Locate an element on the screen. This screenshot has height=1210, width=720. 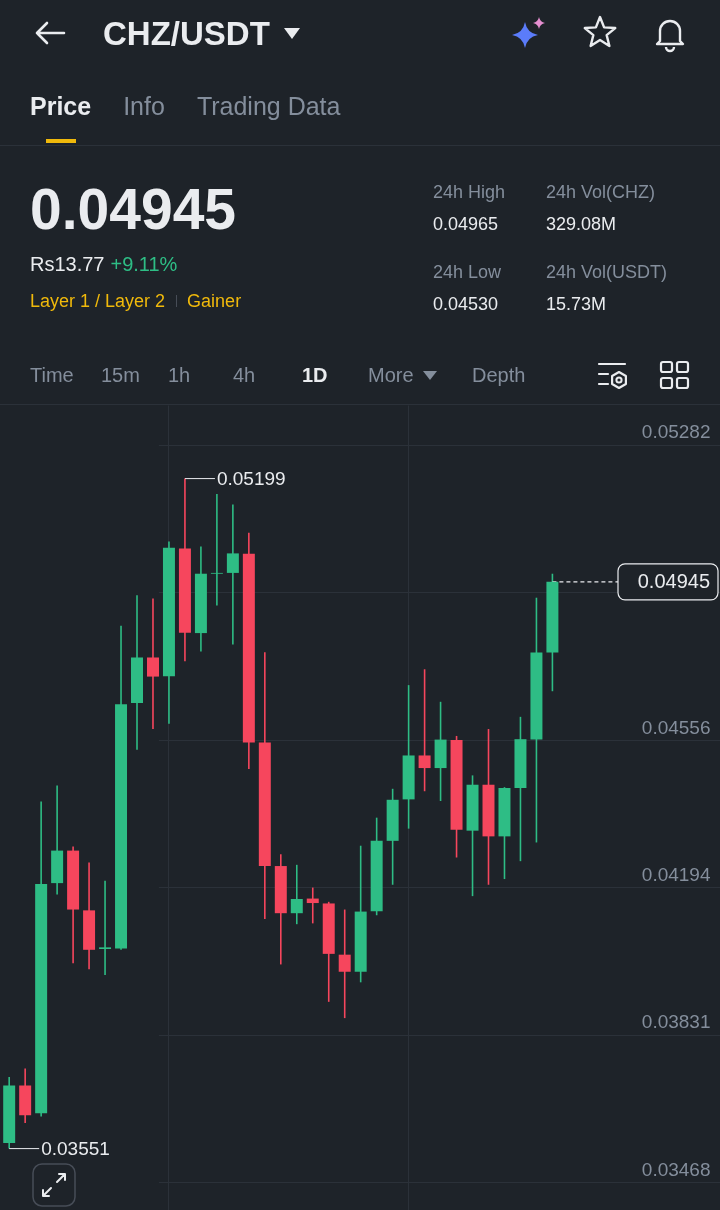
y-tick-label: 0.03468 is located at coordinates (676, 1169).